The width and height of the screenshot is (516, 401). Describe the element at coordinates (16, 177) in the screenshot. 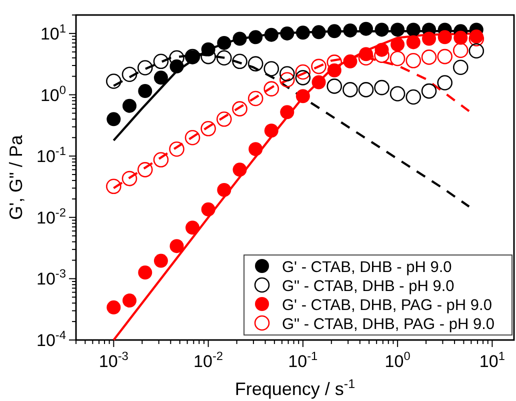

I see `y-axis-title: G', G" / Pa` at that location.